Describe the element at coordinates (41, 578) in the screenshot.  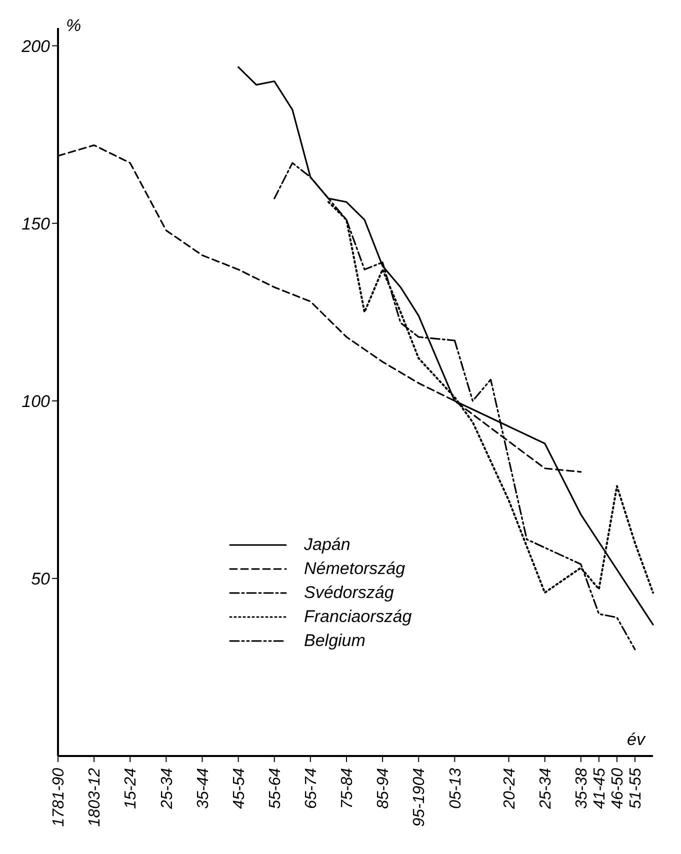
I see `y-tick-label: 50` at that location.